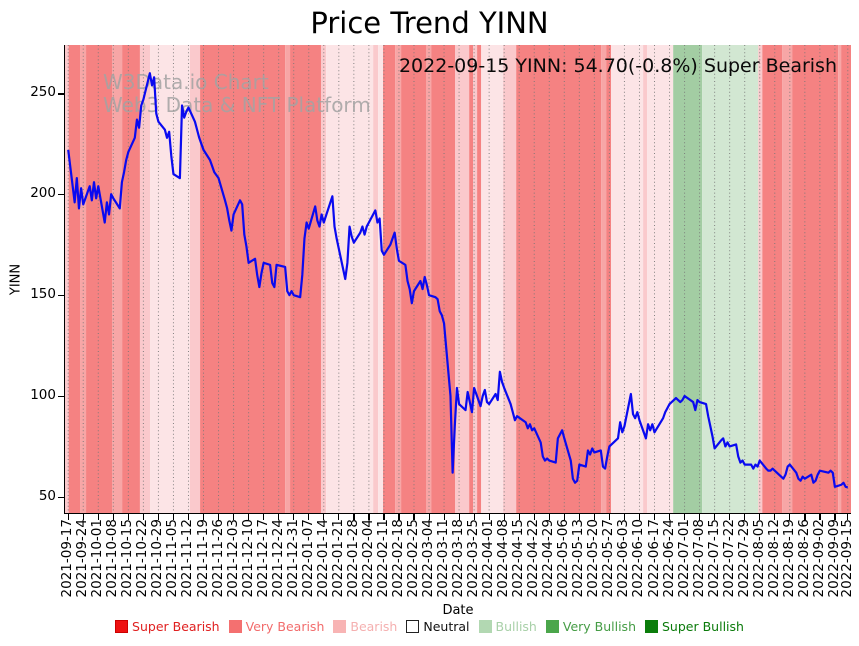 The image size is (859, 646). I want to click on x-tick-label: 2021-11-19, so click(202, 558).